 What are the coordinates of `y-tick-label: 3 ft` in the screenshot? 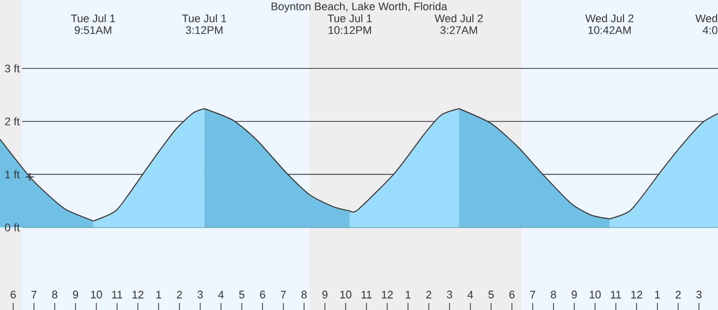 It's located at (12, 68).